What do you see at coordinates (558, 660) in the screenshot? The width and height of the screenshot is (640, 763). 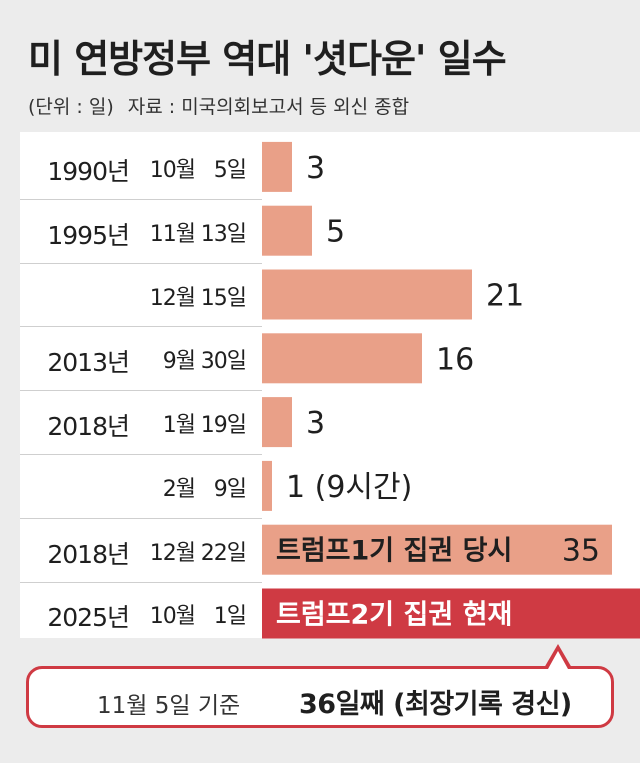 I see `callout-pointer-inner` at bounding box center [558, 660].